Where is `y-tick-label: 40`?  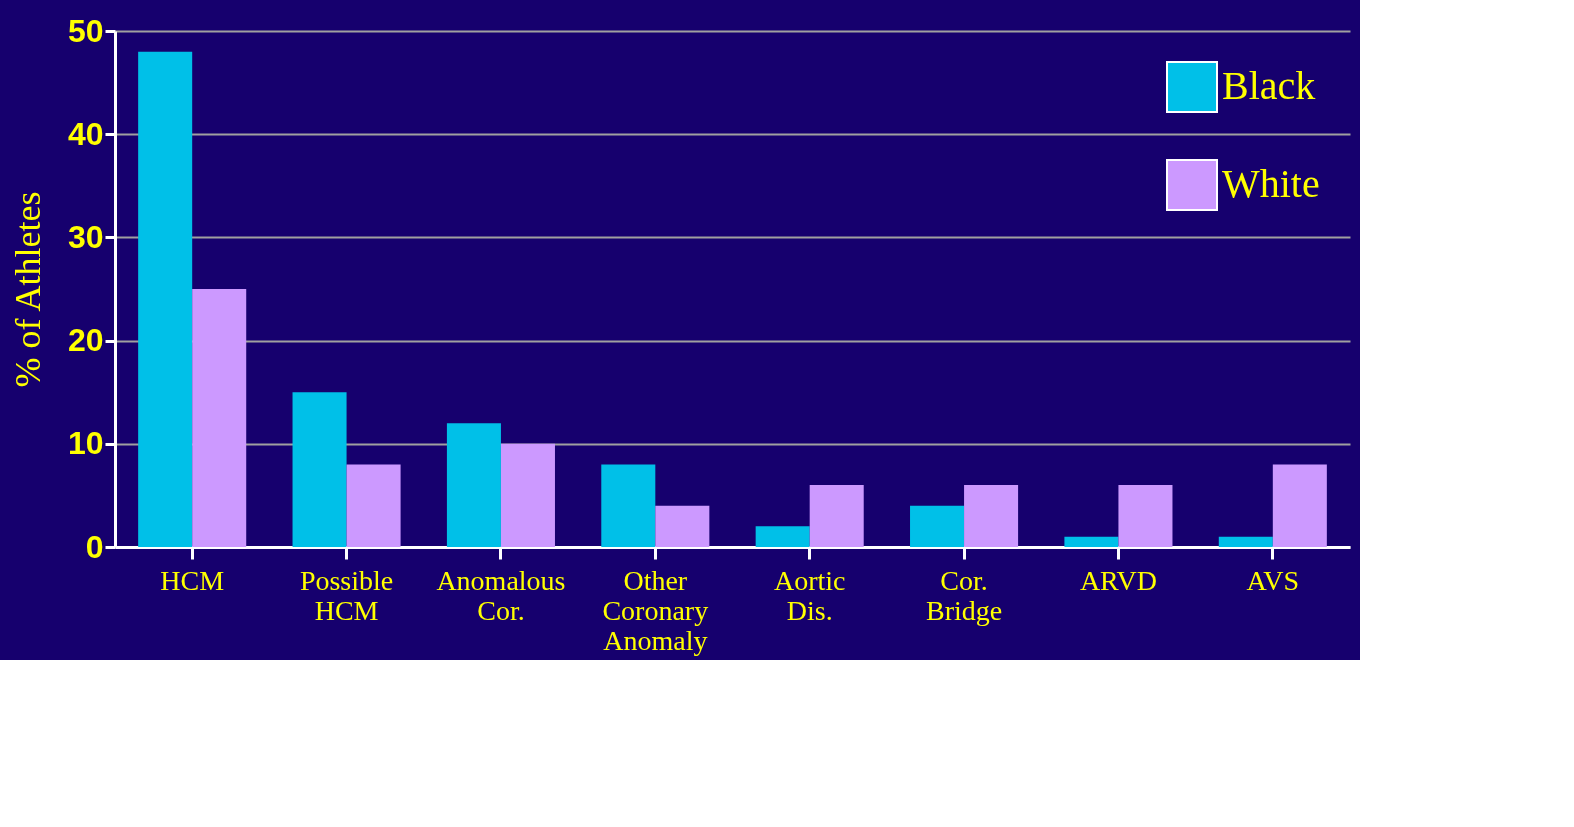 y-tick-label: 40 is located at coordinates (85, 133).